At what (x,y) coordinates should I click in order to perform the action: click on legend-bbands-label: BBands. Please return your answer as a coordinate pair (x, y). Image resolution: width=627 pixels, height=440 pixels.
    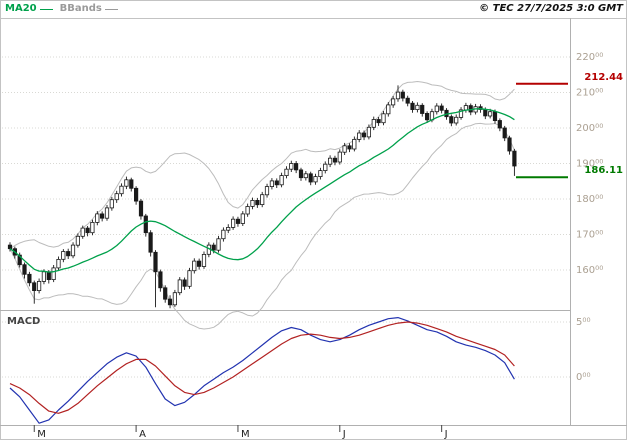
    Looking at the image, I should click on (80, 8).